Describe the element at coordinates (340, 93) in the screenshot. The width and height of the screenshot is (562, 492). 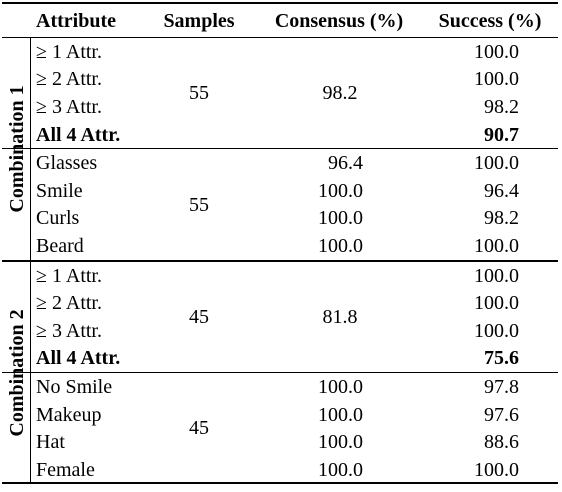
I see `consensus-cell: 98.2` at that location.